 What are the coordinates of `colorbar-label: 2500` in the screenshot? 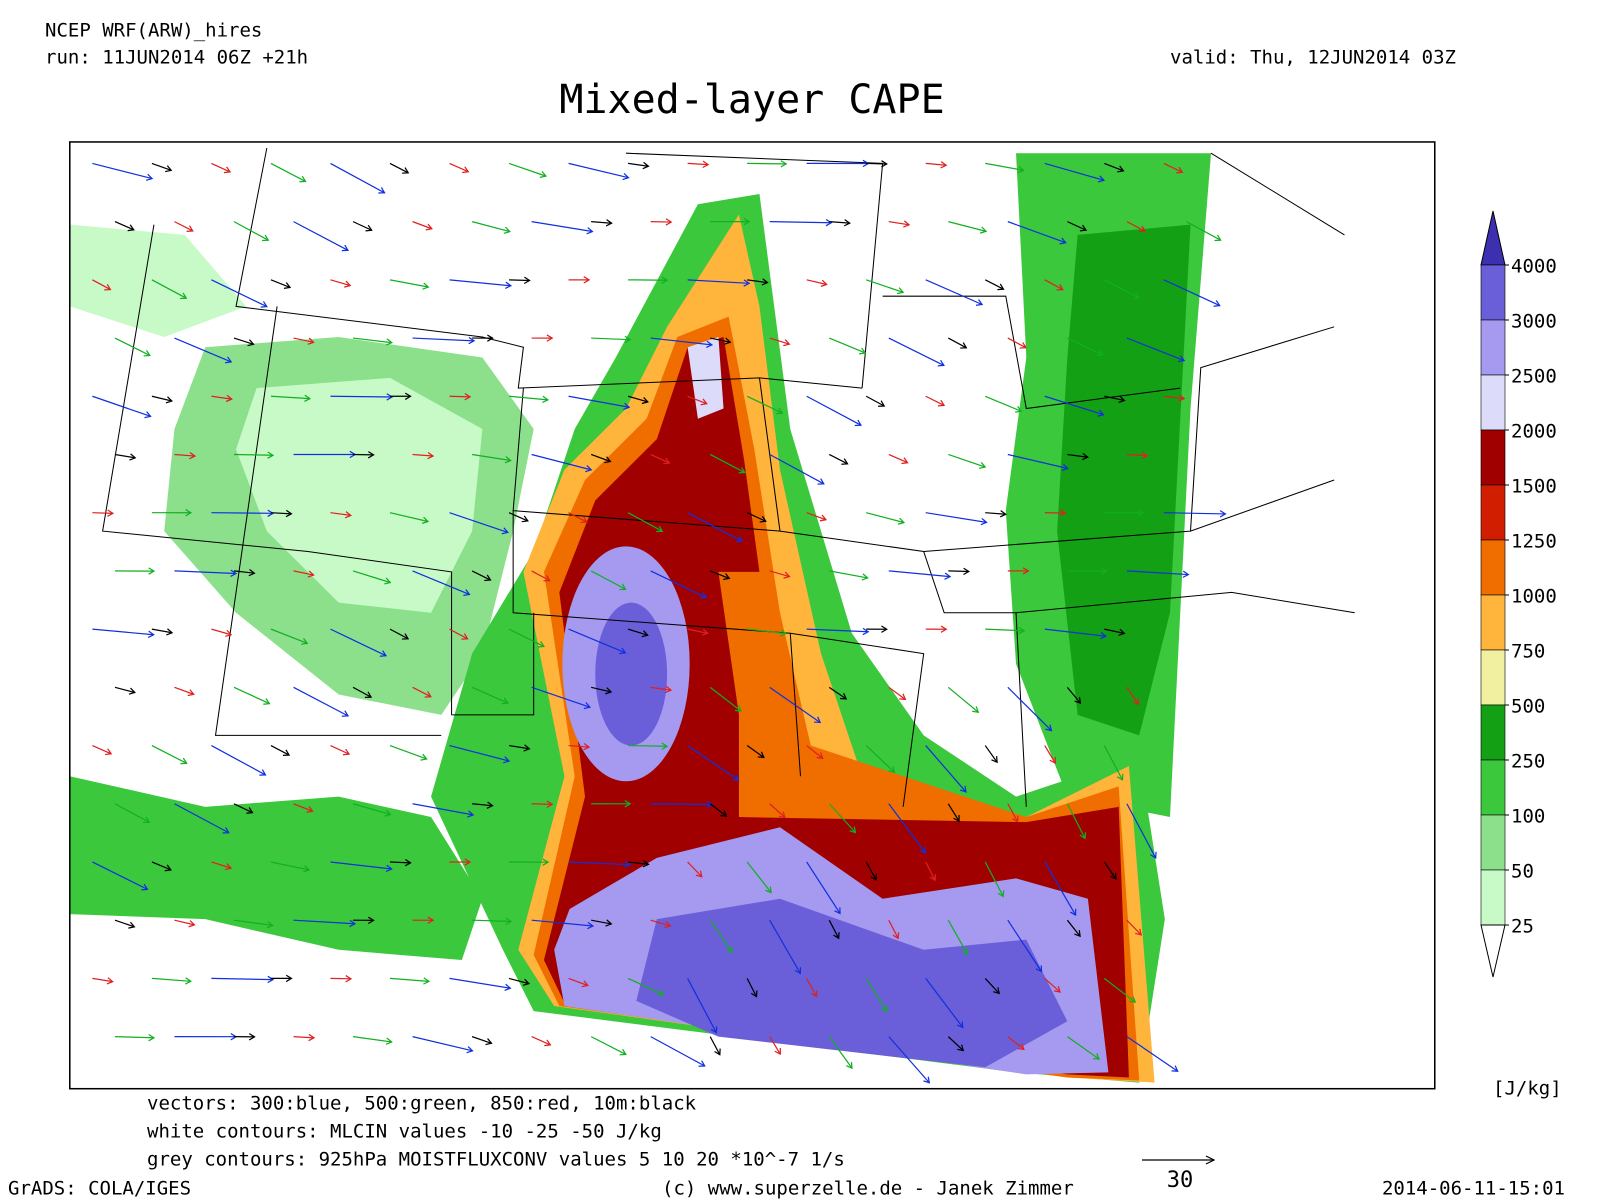 It's located at (1534, 377).